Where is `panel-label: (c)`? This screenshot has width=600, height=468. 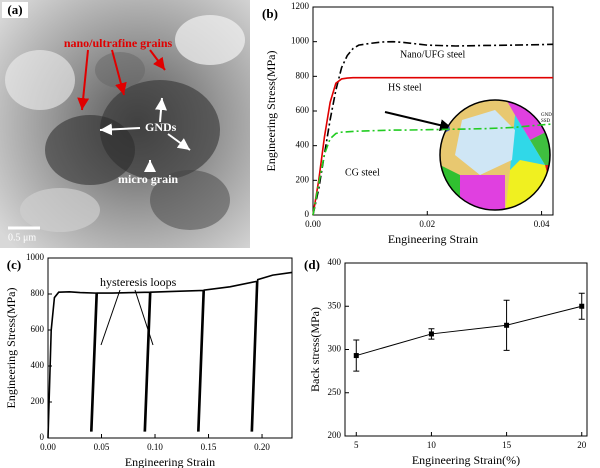
panel-label: (c) is located at coordinates (14, 264).